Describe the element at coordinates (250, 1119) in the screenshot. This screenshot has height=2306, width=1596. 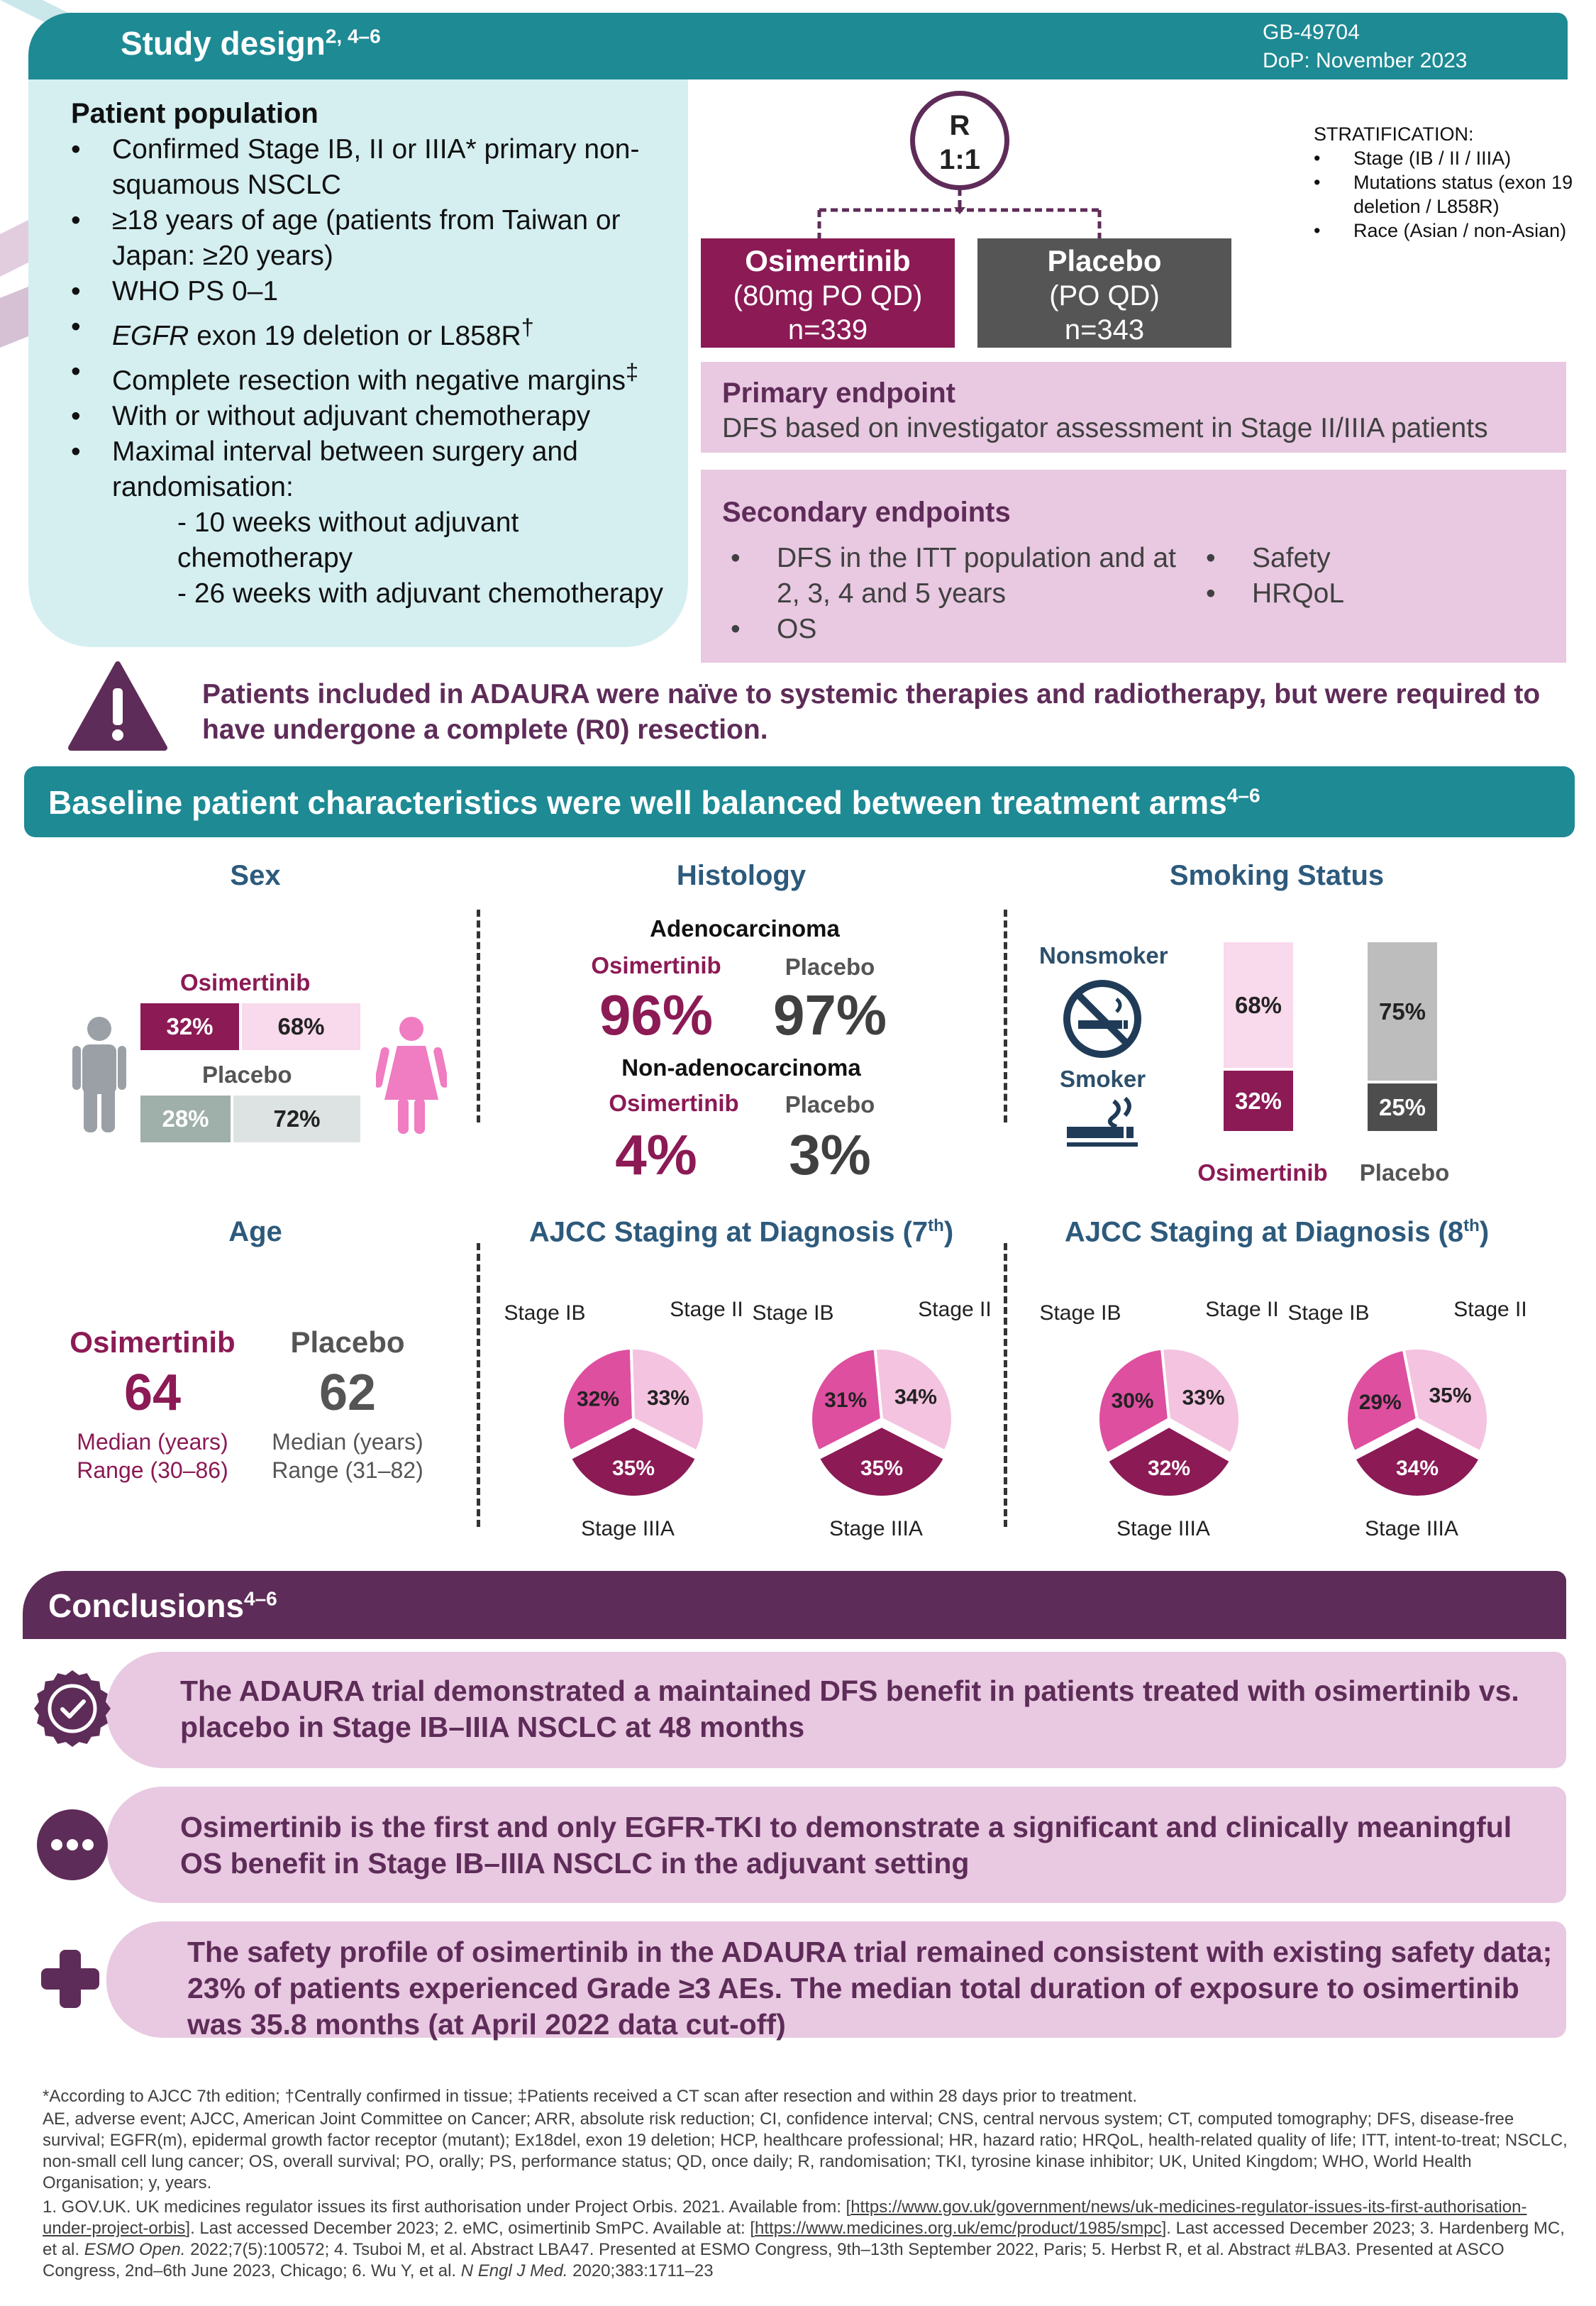
I see `sex-placebo-bar: 28% 72%` at that location.